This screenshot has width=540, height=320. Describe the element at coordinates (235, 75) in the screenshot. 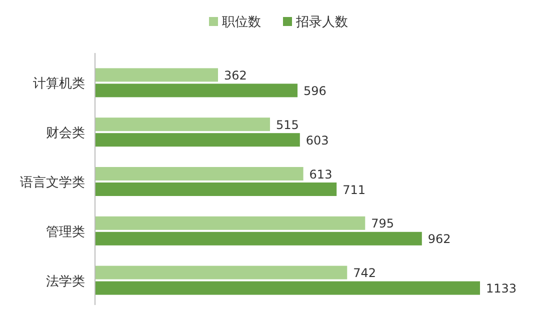

I see `data-label: 362` at that location.